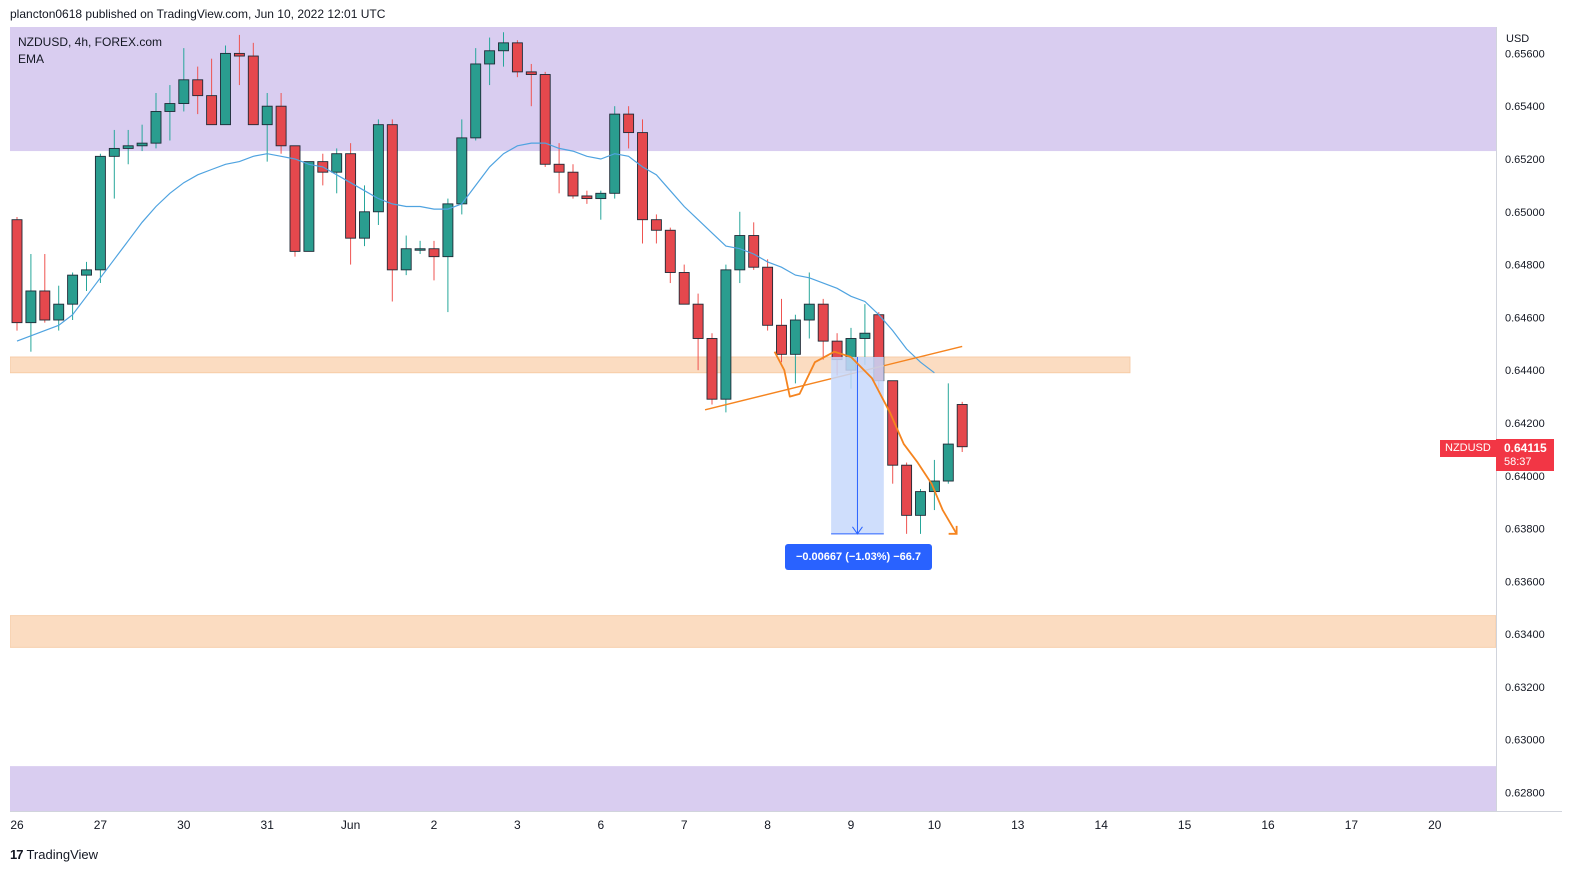 The height and width of the screenshot is (875, 1572). I want to click on currency-label: USD, so click(1518, 39).